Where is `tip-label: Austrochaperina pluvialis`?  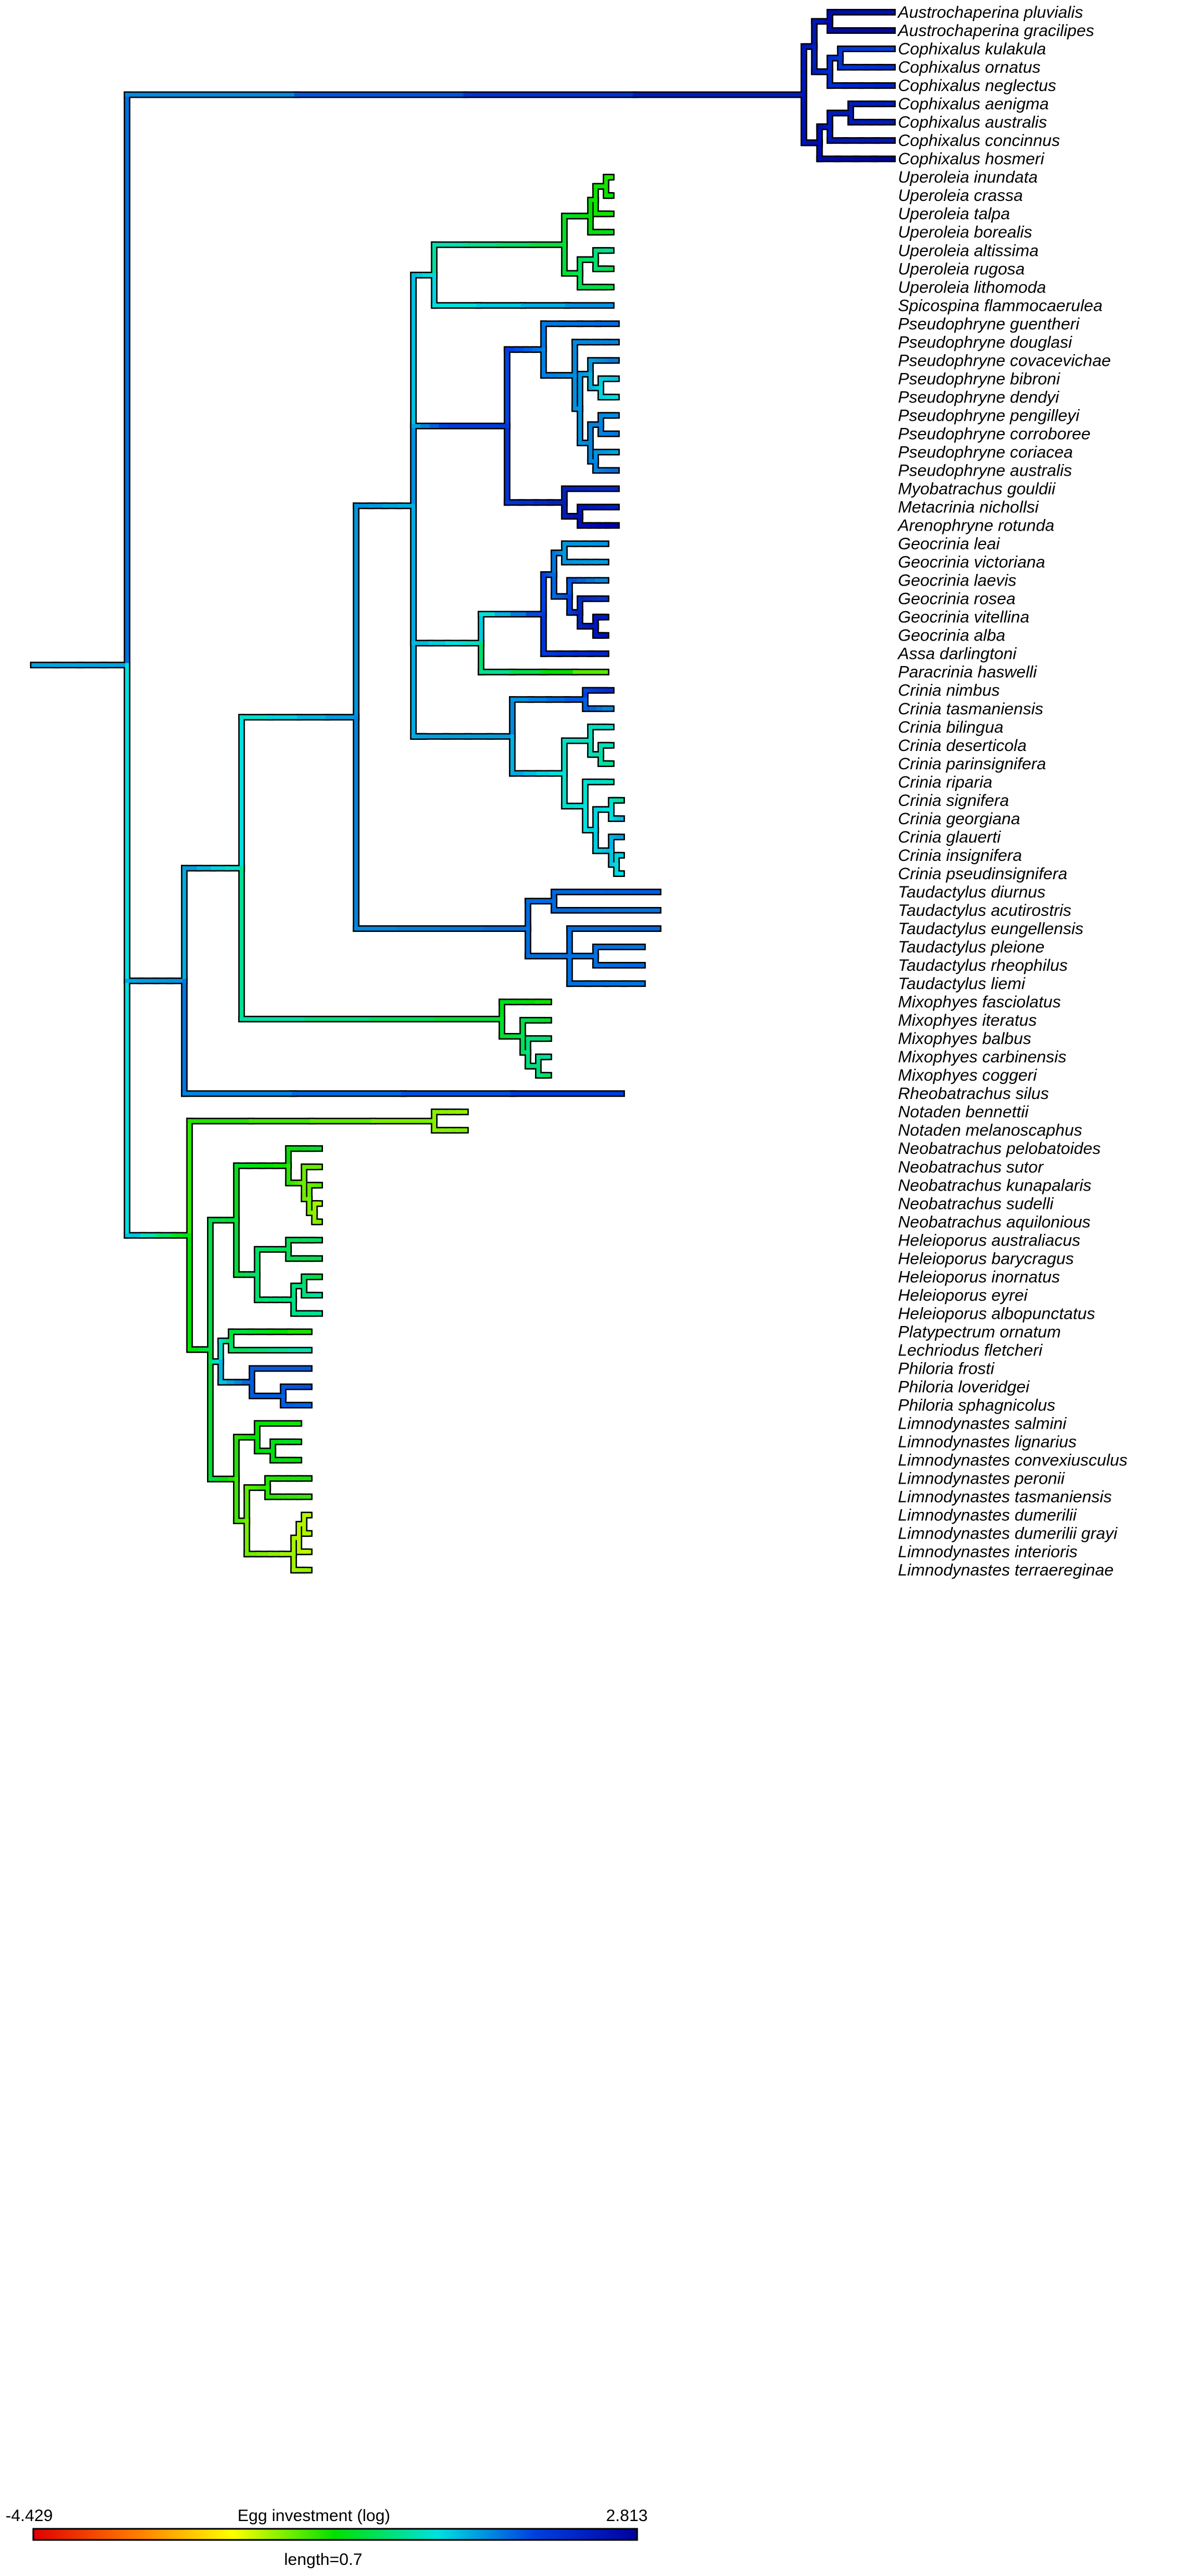
tip-label: Austrochaperina pluvialis is located at coordinates (990, 13).